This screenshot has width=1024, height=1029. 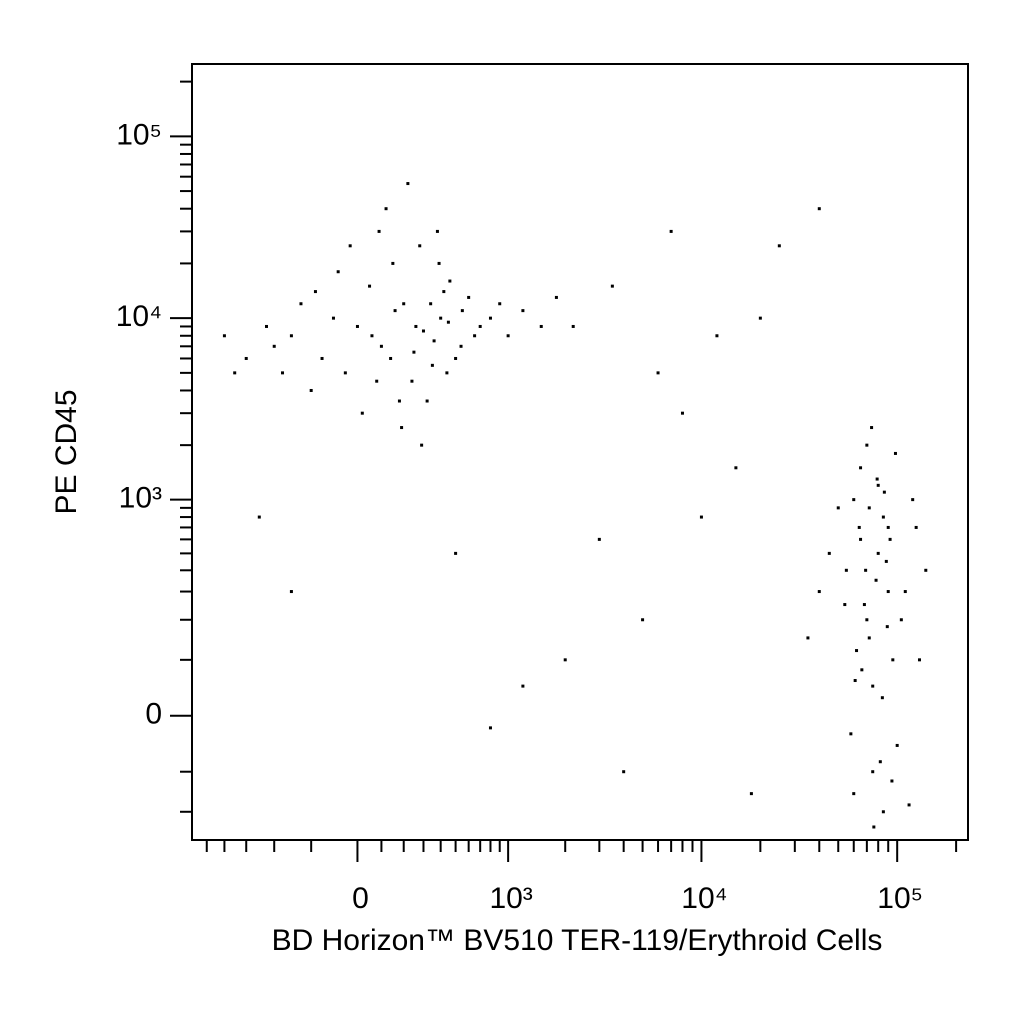 I want to click on x-tick-label: 10⁵, so click(x=900, y=898).